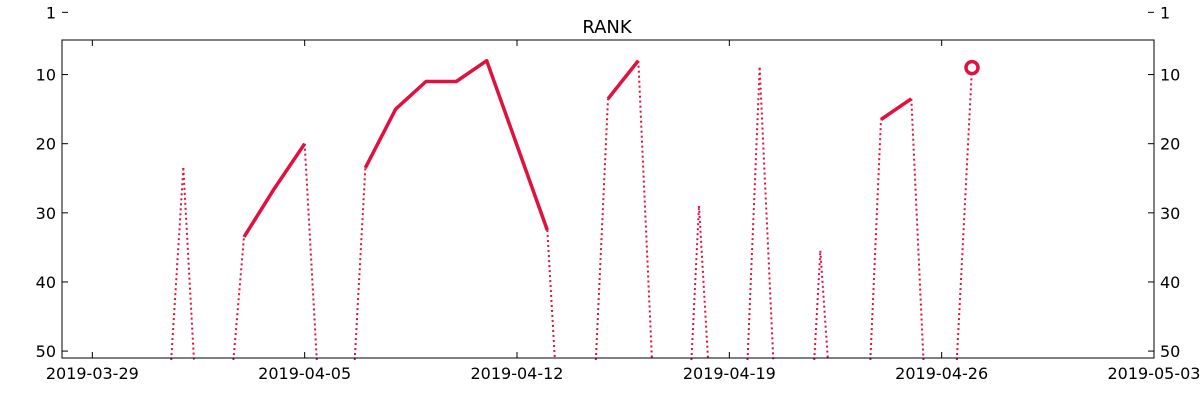 The height and width of the screenshot is (400, 1200). I want to click on y-tick-label-right: 10, so click(1170, 75).